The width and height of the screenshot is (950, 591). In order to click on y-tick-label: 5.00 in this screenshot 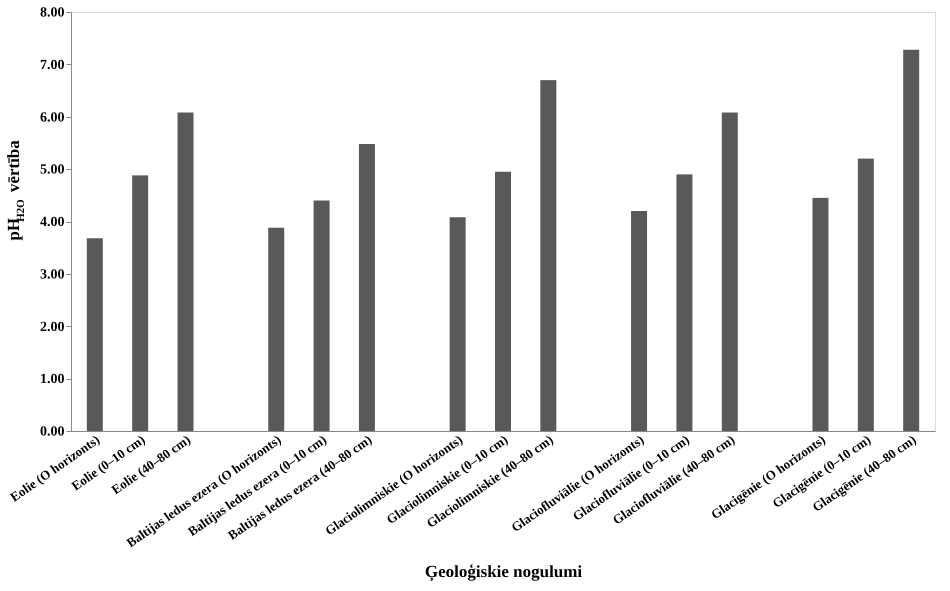, I will do `click(52, 170)`.